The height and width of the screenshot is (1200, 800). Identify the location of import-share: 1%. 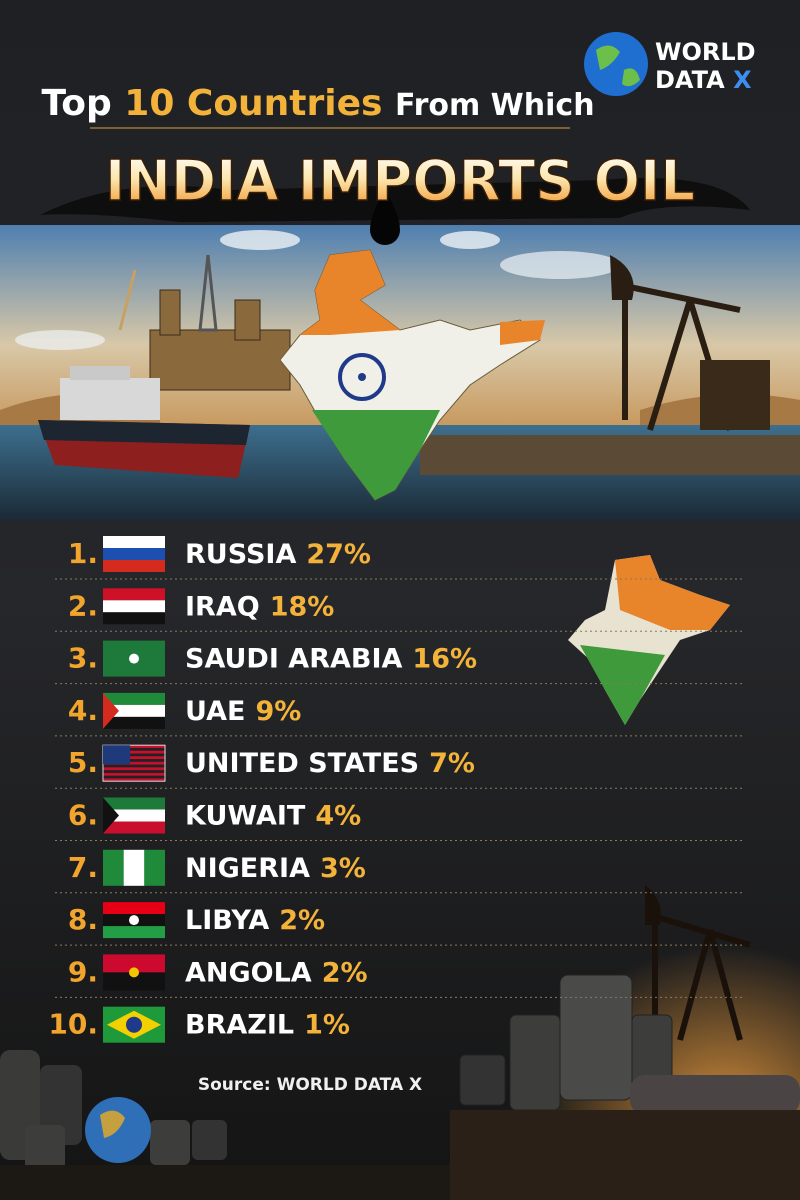
(327, 1025).